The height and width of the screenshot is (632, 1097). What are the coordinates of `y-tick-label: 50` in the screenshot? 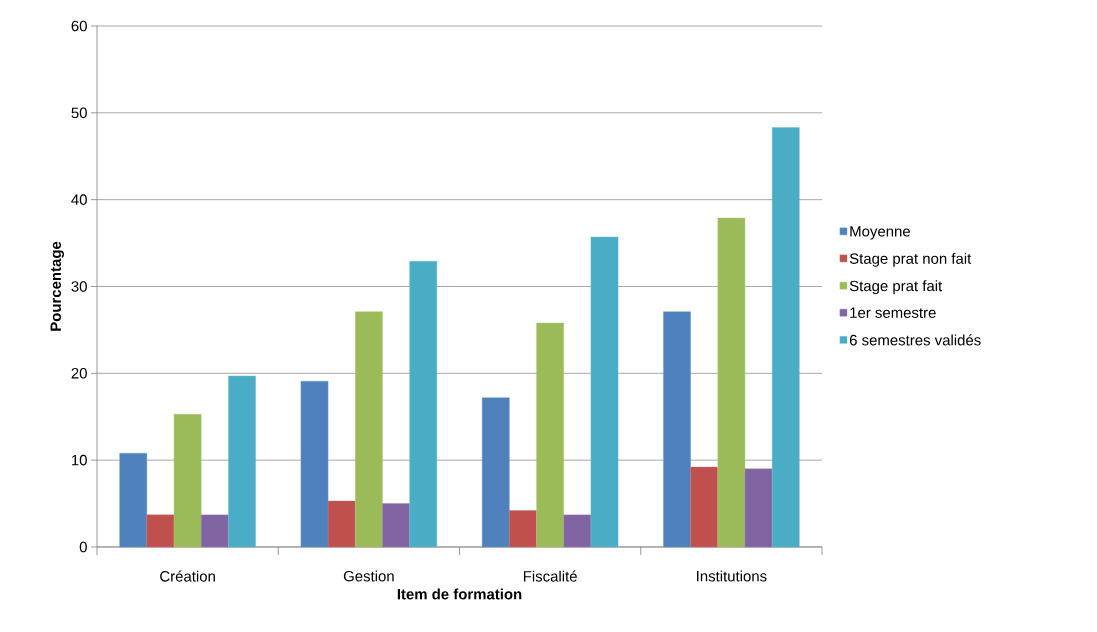 It's located at (79, 113).